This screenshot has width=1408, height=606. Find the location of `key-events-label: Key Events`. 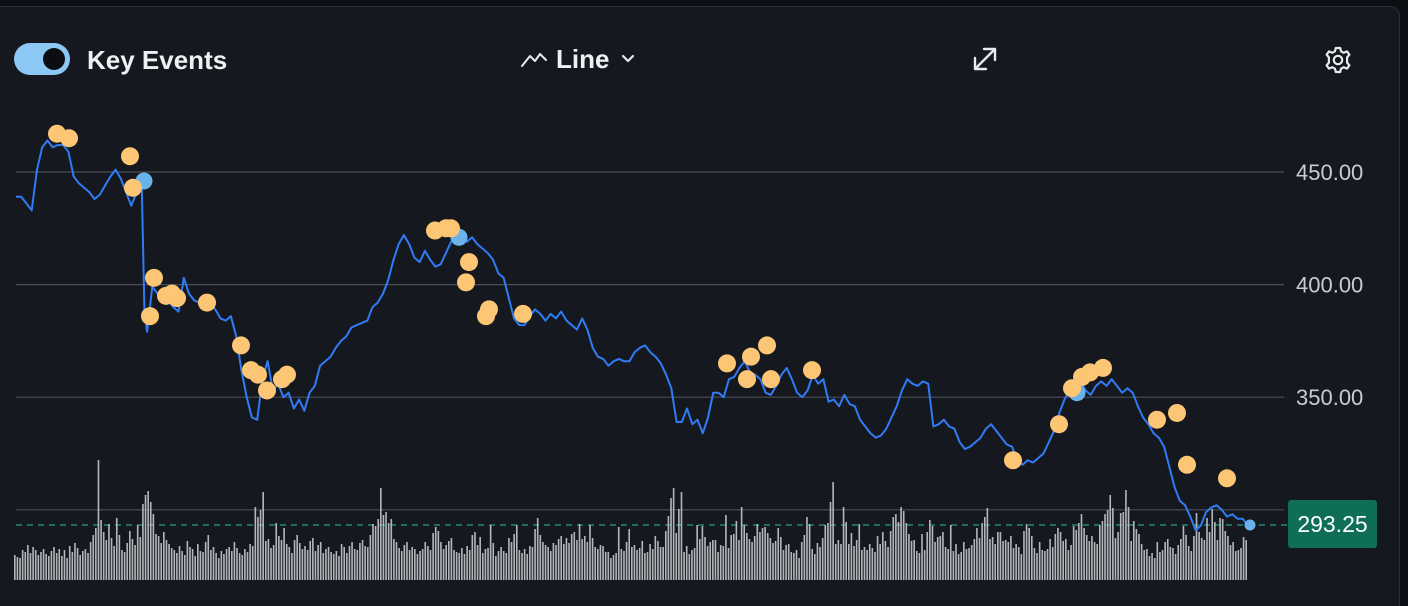

key-events-label: Key Events is located at coordinates (157, 60).